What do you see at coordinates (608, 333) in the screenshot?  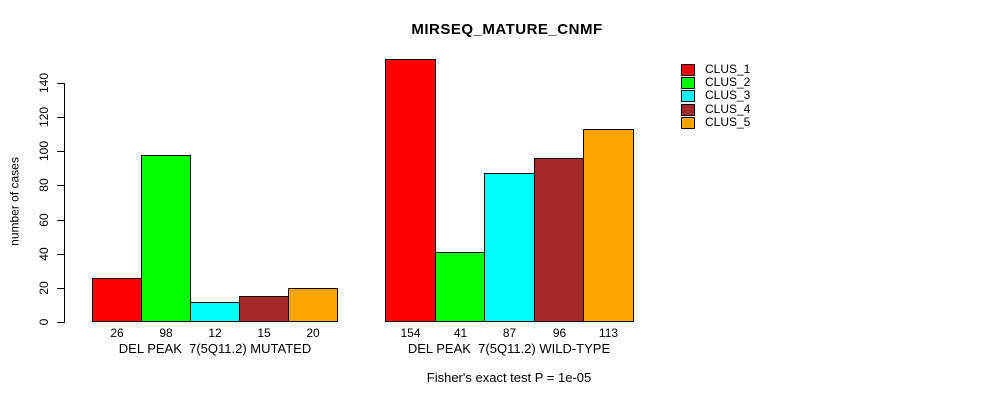 I see `bar-value-label: 113` at bounding box center [608, 333].